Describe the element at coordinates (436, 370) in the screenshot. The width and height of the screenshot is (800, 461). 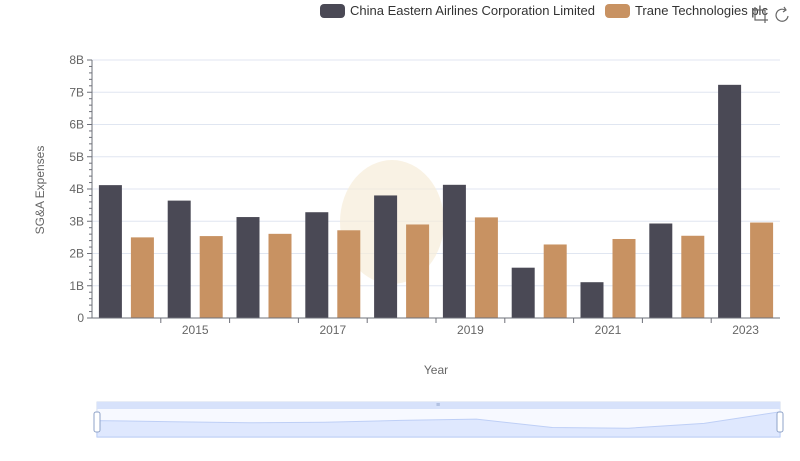
I see `x-axis-title: Year` at that location.